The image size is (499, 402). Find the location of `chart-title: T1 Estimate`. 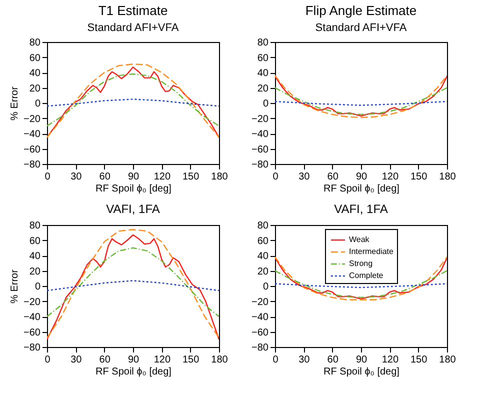

chart-title: T1 Estimate is located at coordinates (133, 10).